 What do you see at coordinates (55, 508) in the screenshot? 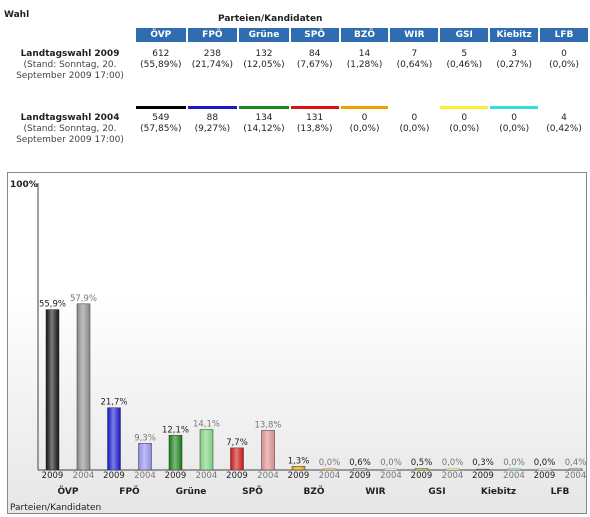
I see `x-axis-title: Parteien/Kandidaten` at bounding box center [55, 508].